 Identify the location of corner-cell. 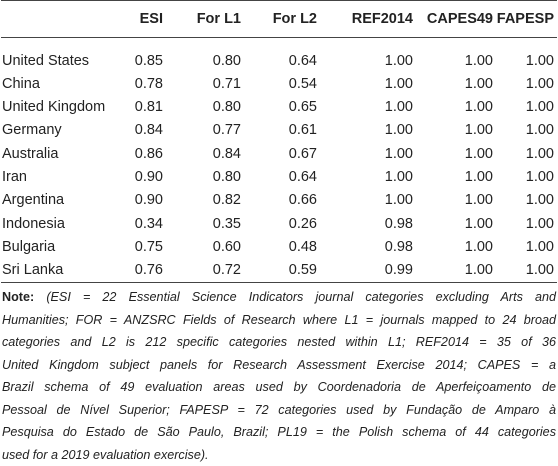
(56, 19).